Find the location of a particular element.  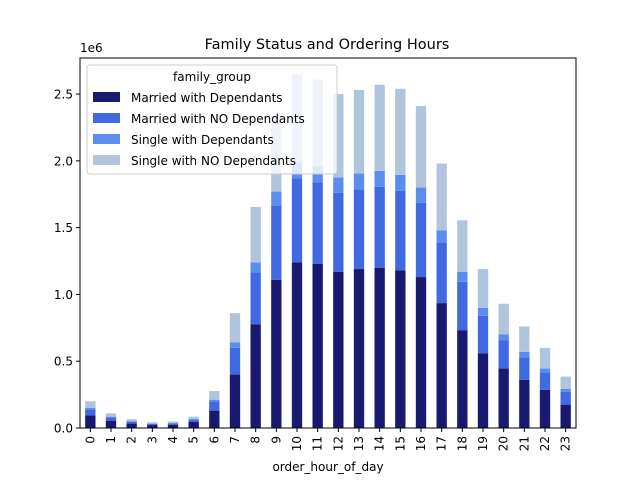

y-tick-label: 1.5 is located at coordinates (63, 228).